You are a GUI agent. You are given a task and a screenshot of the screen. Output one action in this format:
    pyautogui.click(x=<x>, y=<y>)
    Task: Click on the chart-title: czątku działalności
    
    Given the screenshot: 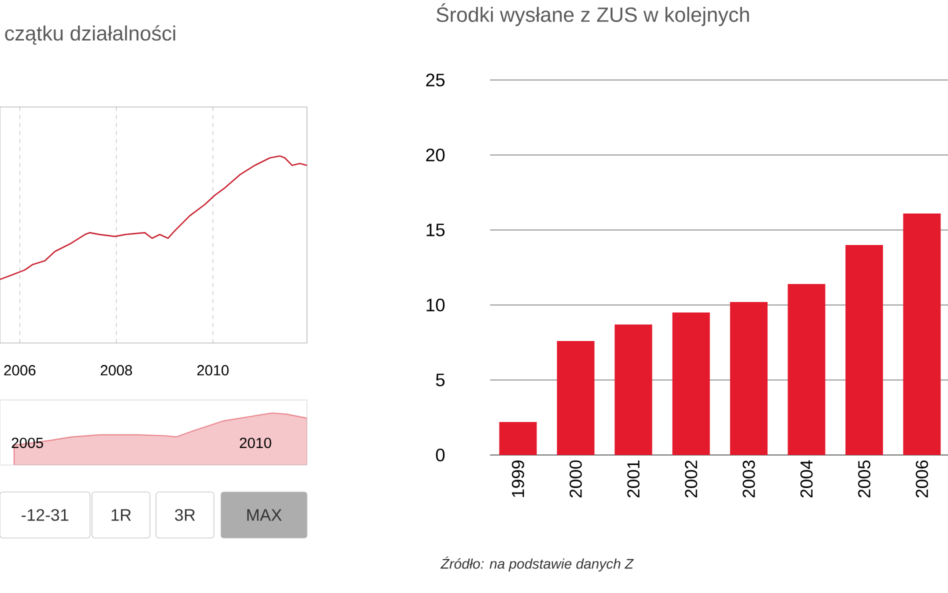 What is the action you would take?
    pyautogui.click(x=90, y=35)
    